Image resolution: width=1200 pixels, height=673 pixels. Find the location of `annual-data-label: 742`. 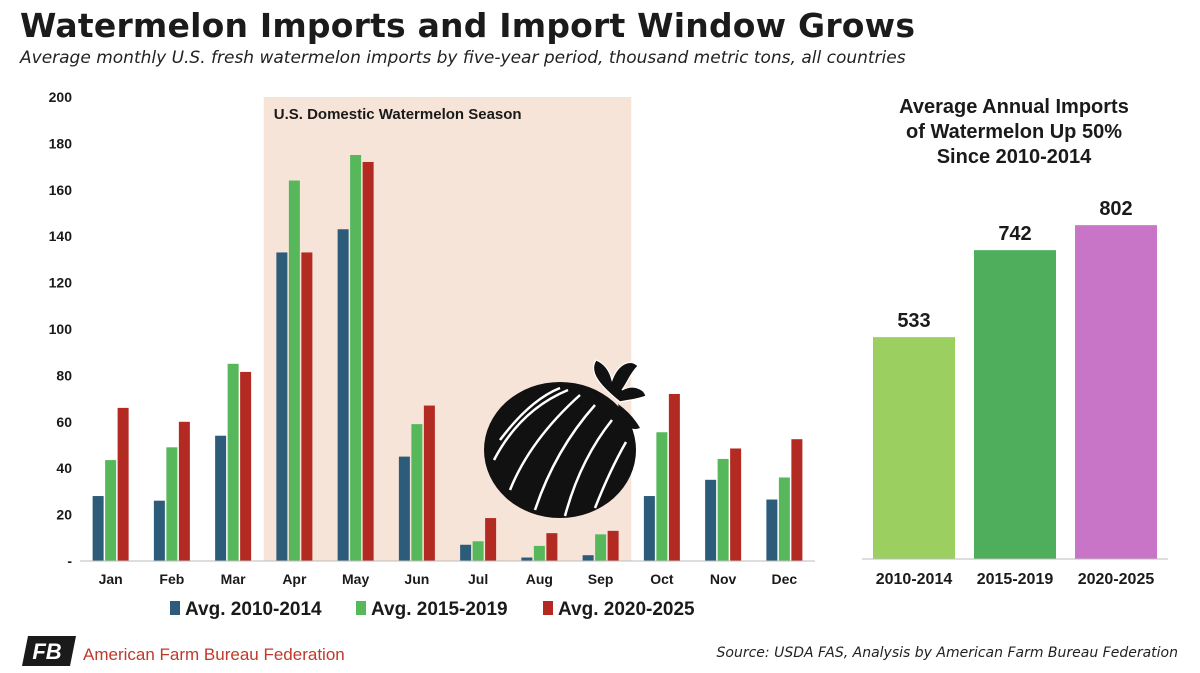

annual-data-label: 742 is located at coordinates (1014, 234).